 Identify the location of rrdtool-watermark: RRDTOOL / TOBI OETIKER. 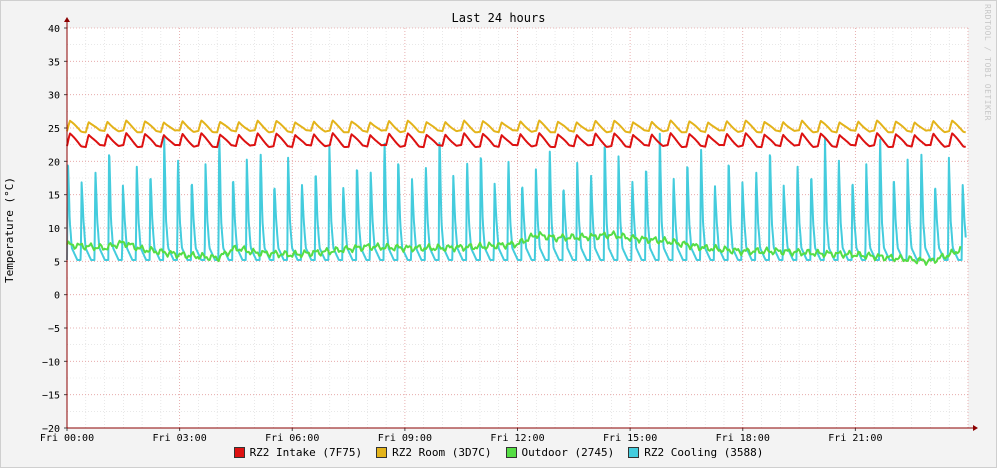
(987, 62).